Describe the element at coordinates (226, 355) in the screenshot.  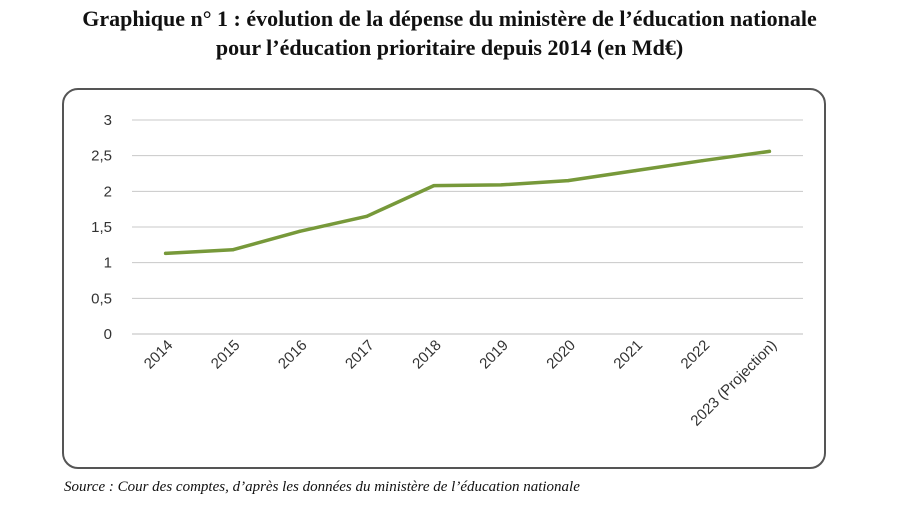
I see `x-tick-label: 2015` at that location.